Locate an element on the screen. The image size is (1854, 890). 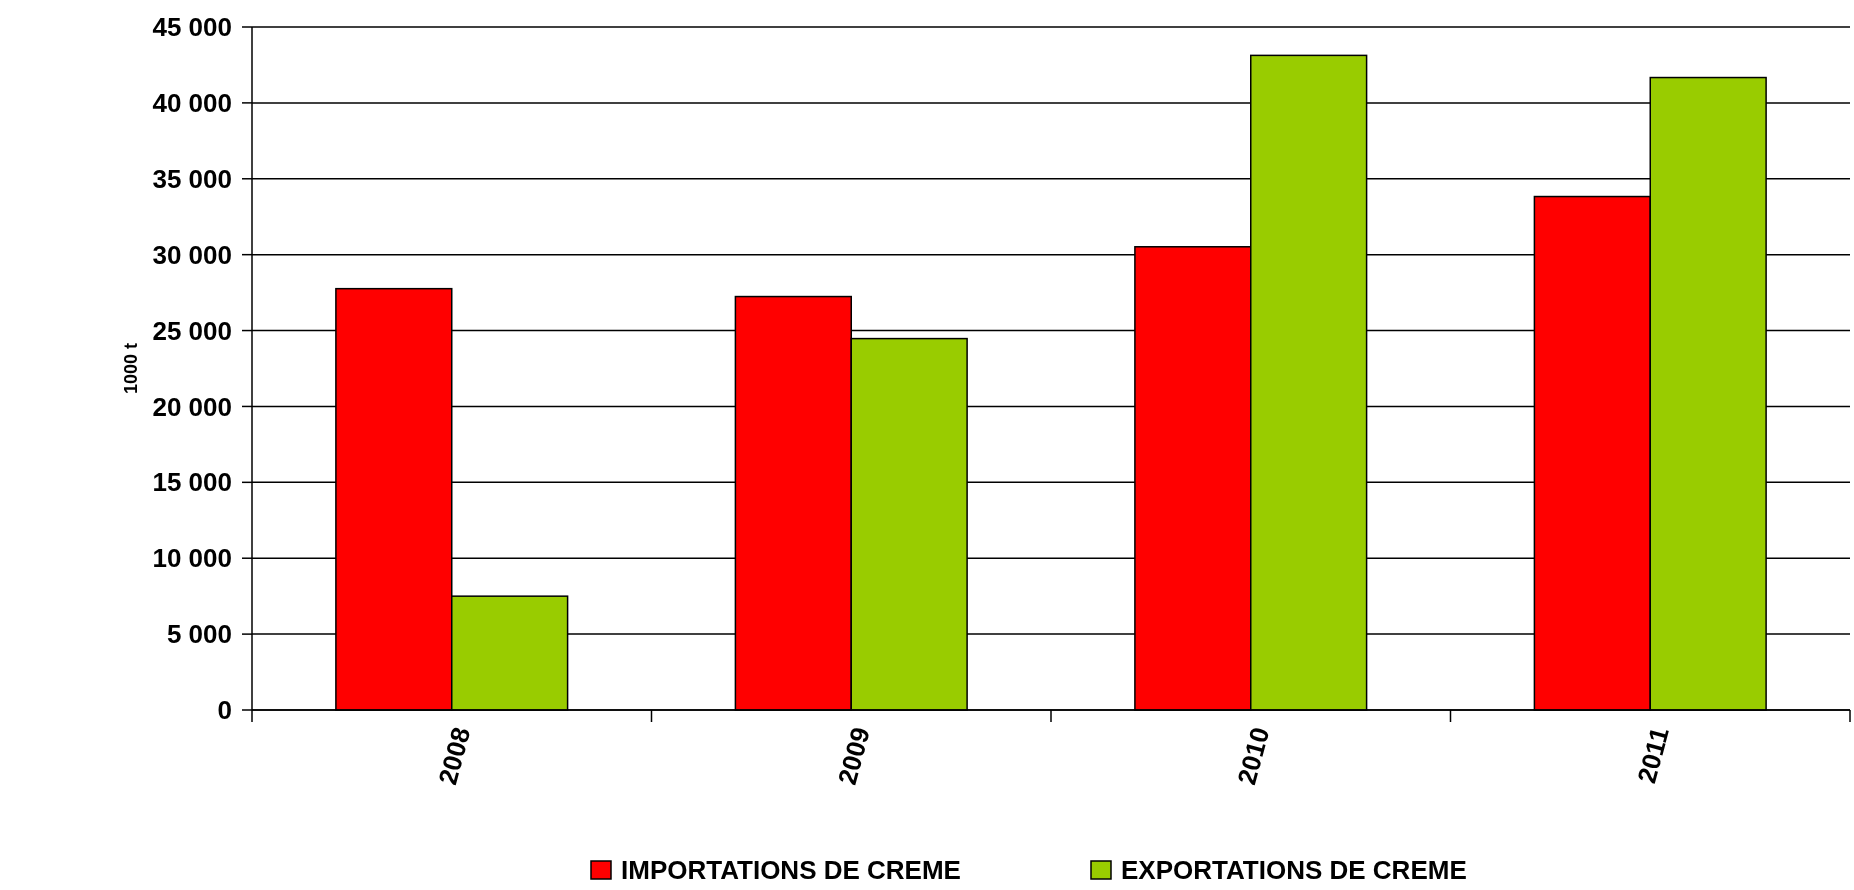
y-axis-title: 1000 t is located at coordinates (131, 368).